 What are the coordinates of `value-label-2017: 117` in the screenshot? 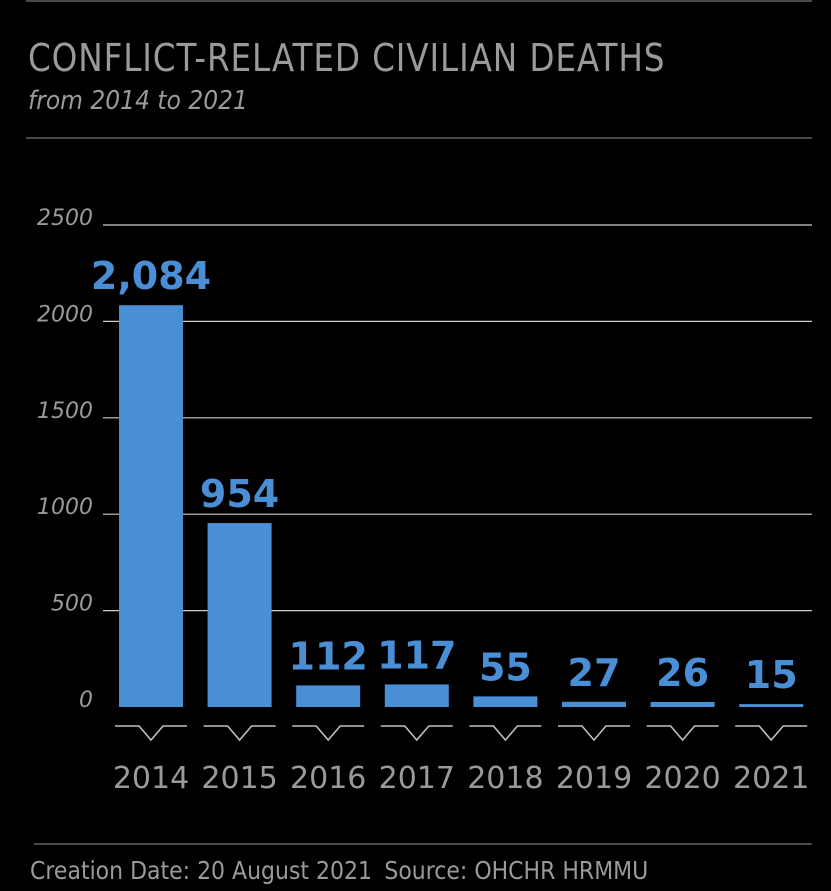 It's located at (416, 655).